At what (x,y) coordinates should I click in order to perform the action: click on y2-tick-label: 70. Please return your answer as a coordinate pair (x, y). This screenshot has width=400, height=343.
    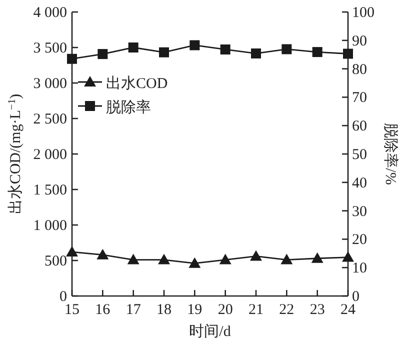
    Looking at the image, I should click on (359, 98).